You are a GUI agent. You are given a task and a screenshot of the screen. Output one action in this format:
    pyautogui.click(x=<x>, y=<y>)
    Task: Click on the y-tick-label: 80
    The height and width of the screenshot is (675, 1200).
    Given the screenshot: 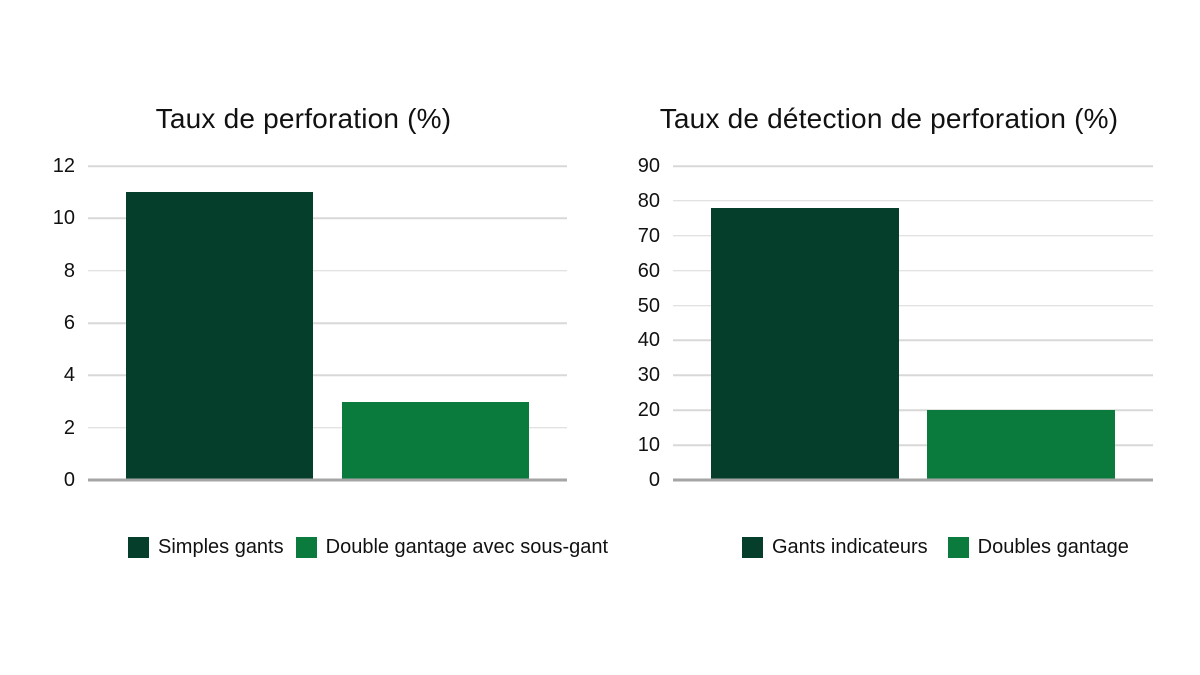 What is the action you would take?
    pyautogui.click(x=648, y=200)
    